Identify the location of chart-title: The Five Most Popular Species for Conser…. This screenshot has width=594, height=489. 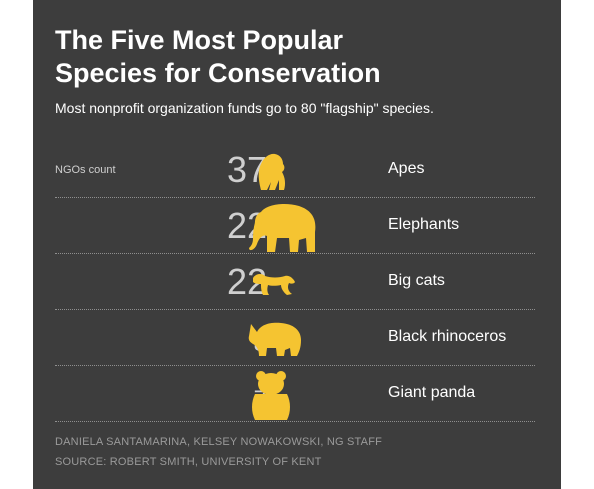
(218, 56).